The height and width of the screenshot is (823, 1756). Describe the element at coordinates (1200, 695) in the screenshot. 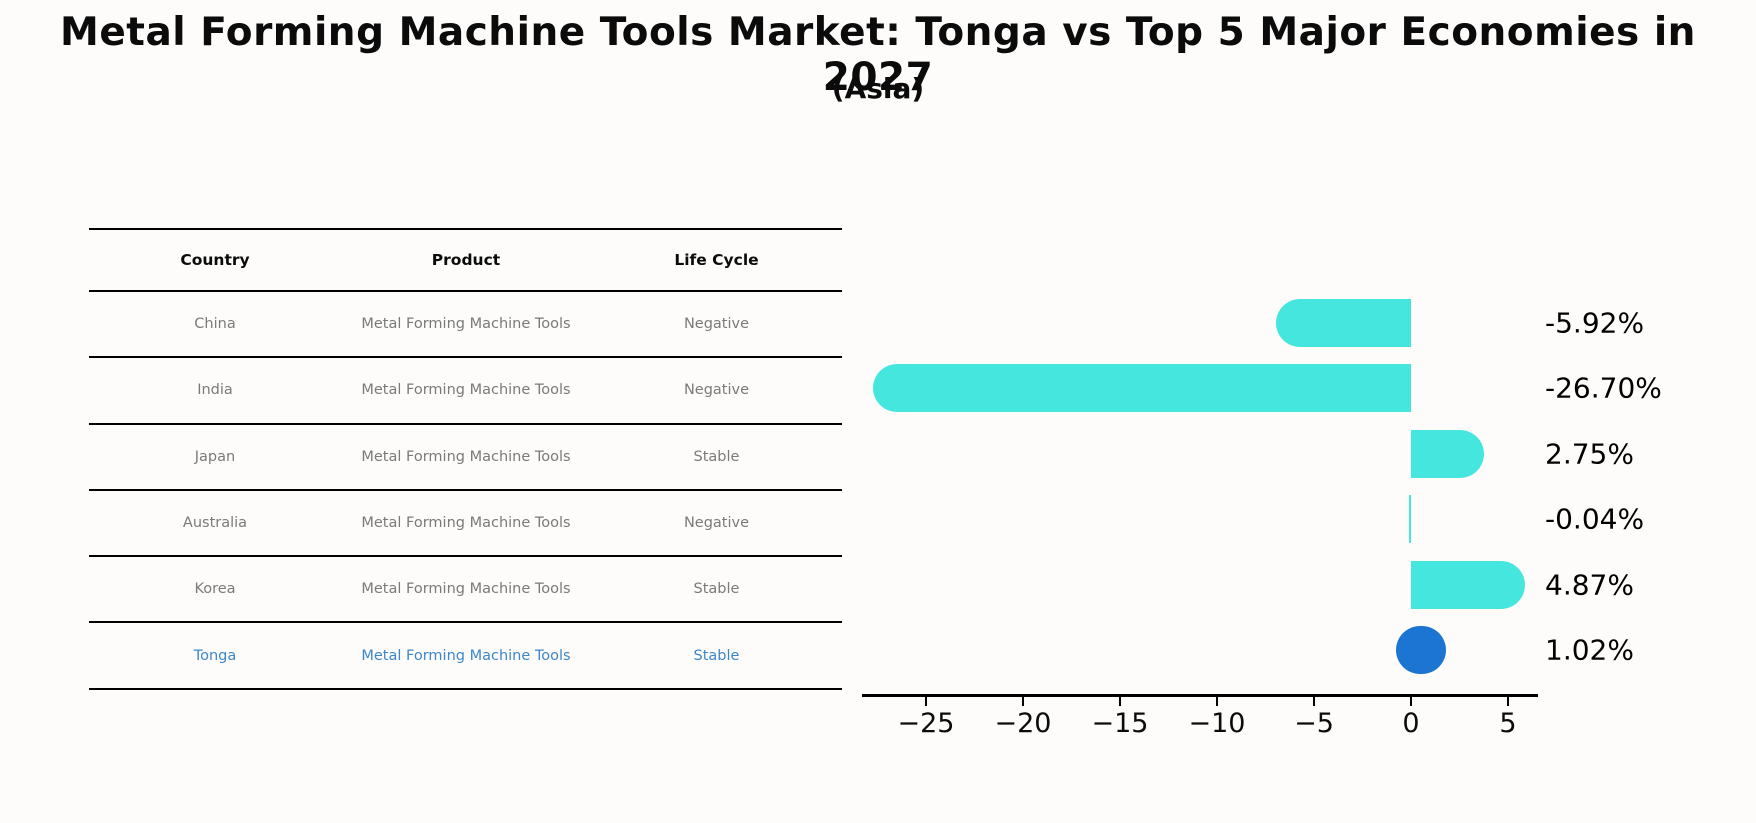

I see `x-axis-line` at that location.